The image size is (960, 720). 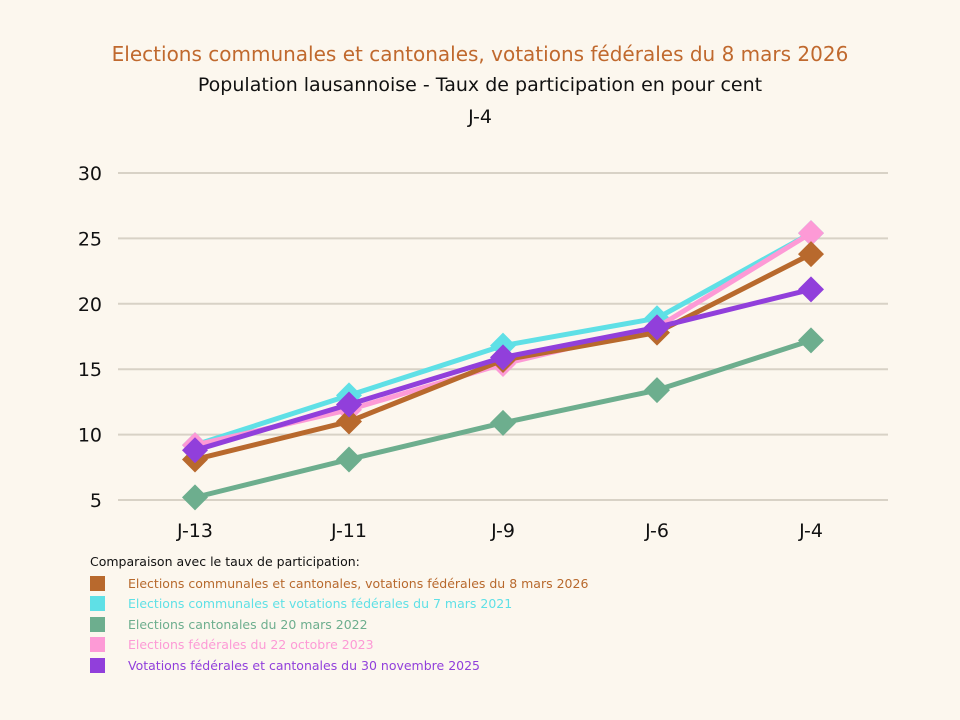 I want to click on legend-label: Elections cantonales du 20 mars 2022, so click(x=248, y=624).